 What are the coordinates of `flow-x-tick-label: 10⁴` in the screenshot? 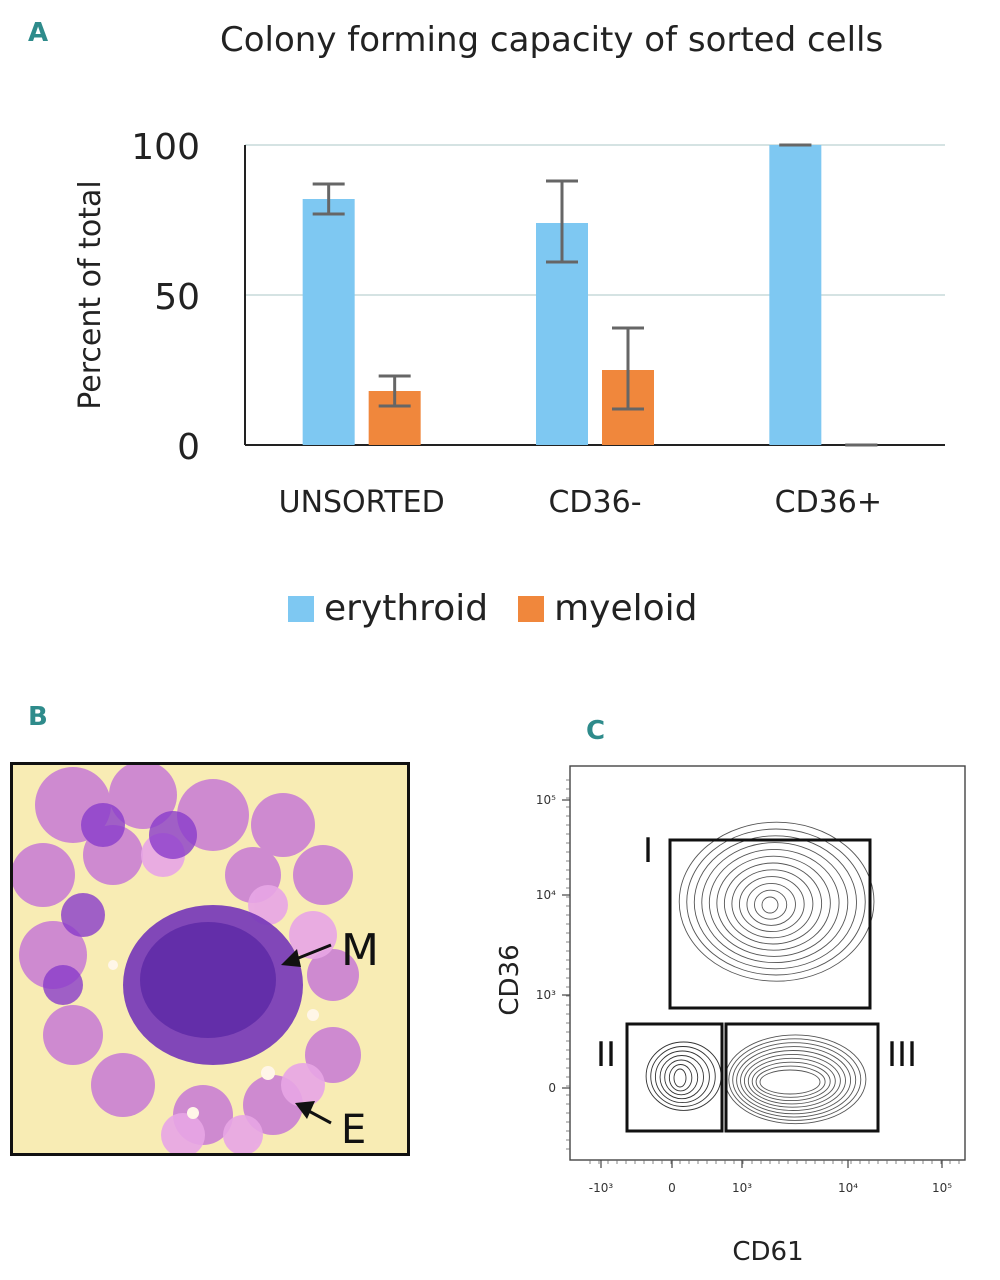 It's located at (848, 1188).